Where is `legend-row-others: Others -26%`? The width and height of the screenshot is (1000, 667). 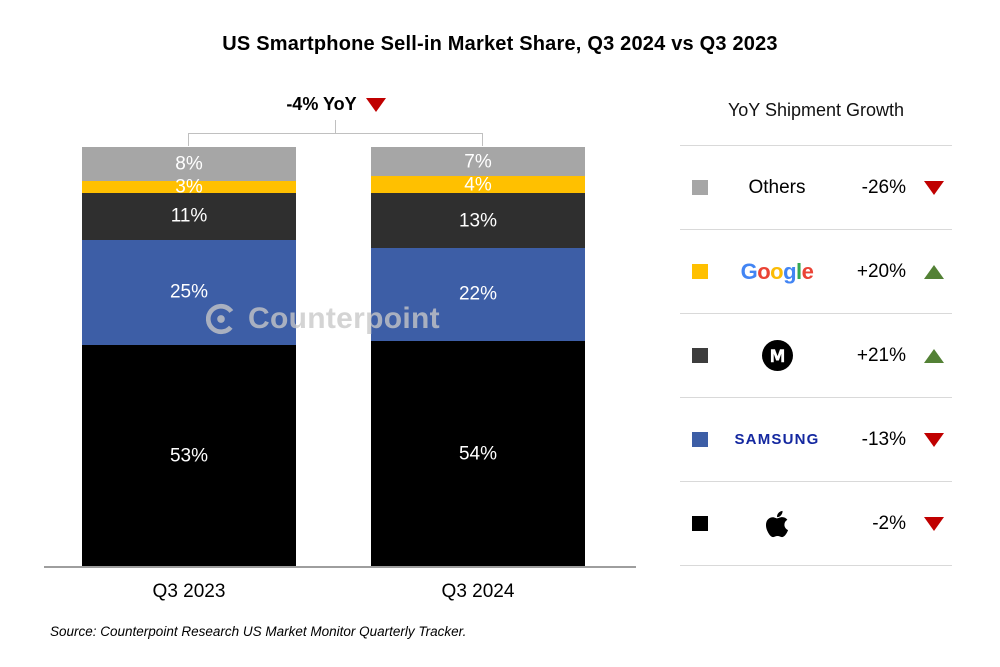
legend-row-others: Others -26% is located at coordinates (816, 188).